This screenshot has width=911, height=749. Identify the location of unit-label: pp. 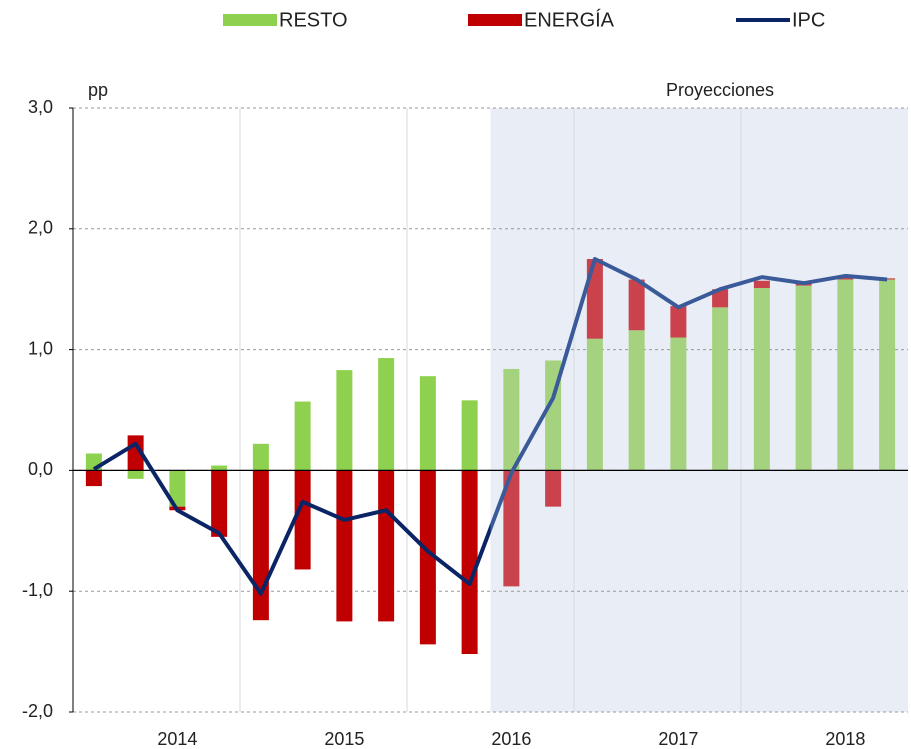
(98, 90).